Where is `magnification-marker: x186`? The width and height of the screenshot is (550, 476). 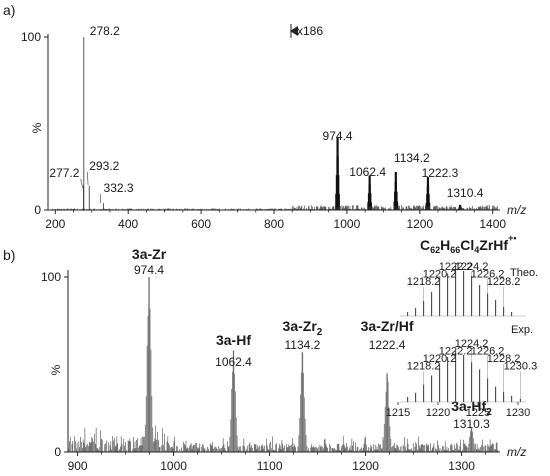 magnification-marker: x186 is located at coordinates (306, 31).